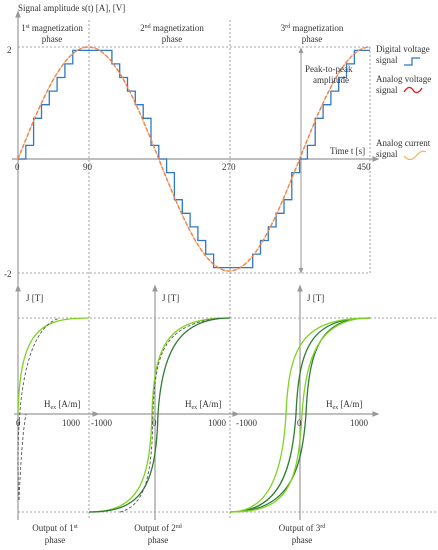  I want to click on panel2-x-label: Hex [A/m], so click(203, 405).